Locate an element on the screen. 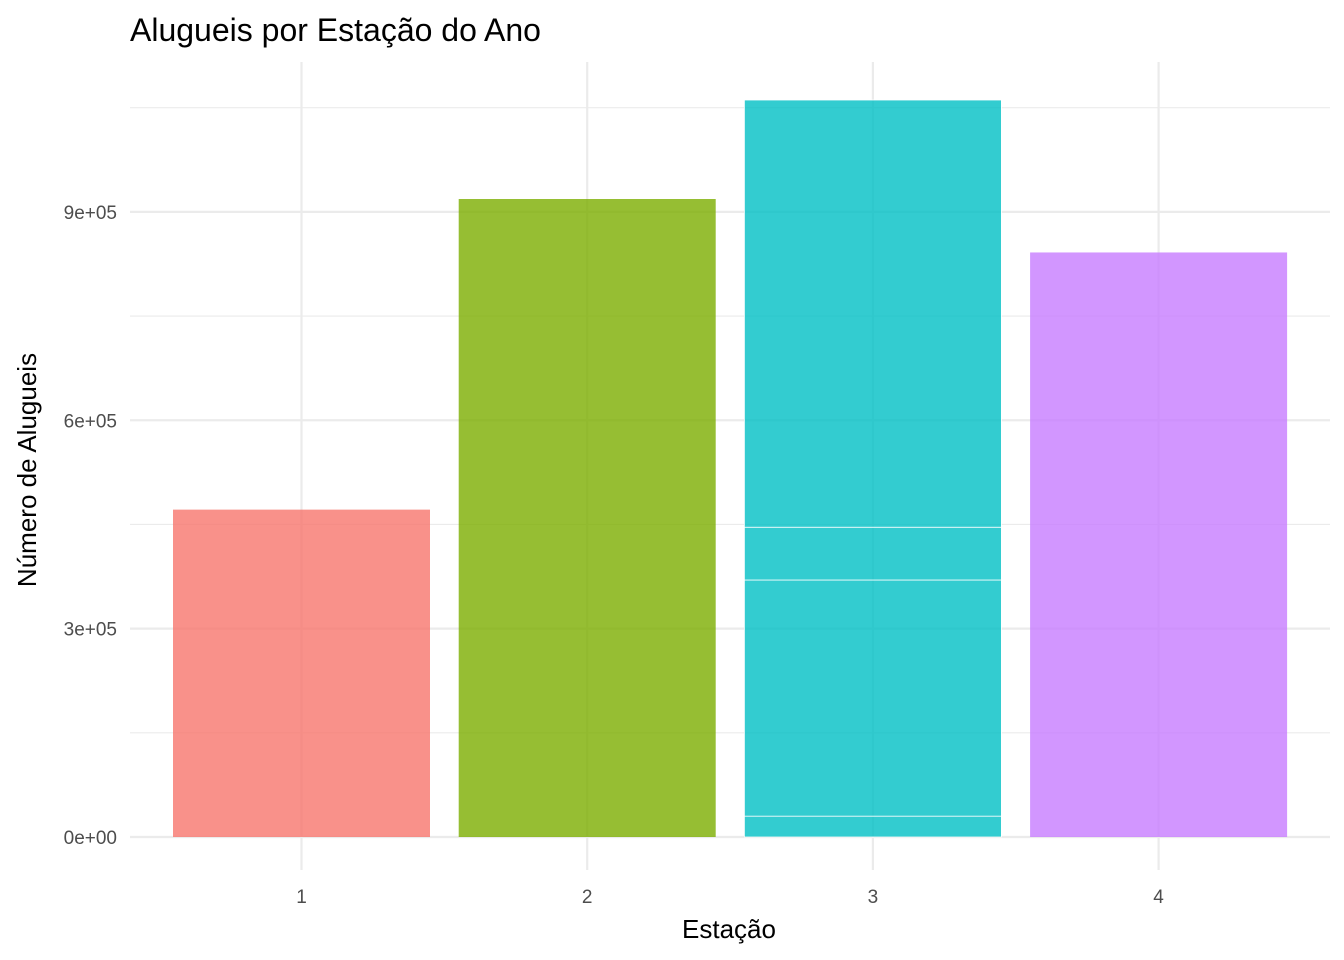 The image size is (1344, 960). x-tick-label: 2 is located at coordinates (587, 897).